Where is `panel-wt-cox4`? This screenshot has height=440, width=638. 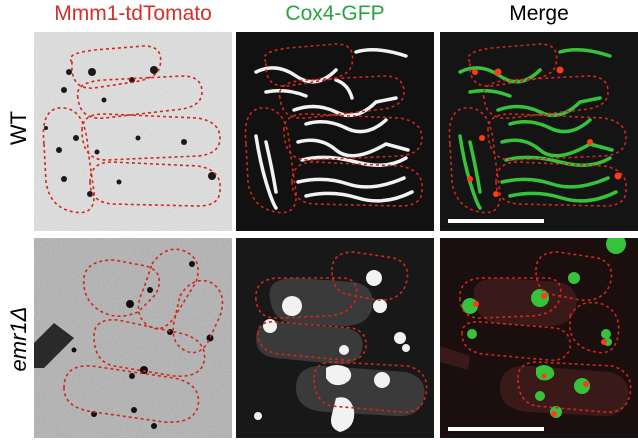
panel-wt-cox4 is located at coordinates (335, 131).